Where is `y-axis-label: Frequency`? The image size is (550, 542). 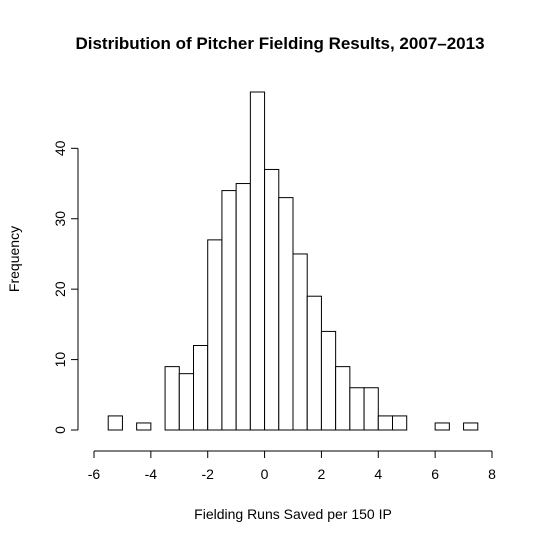 y-axis-label: Frequency is located at coordinates (14, 259).